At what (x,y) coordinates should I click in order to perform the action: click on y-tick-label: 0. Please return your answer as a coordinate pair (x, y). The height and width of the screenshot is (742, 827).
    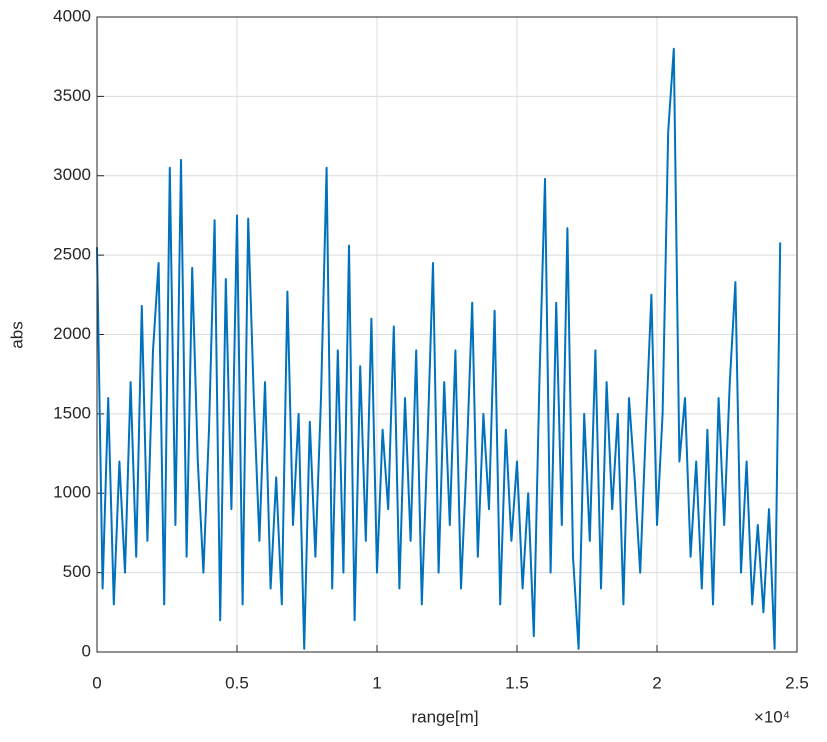
    Looking at the image, I should click on (86, 650).